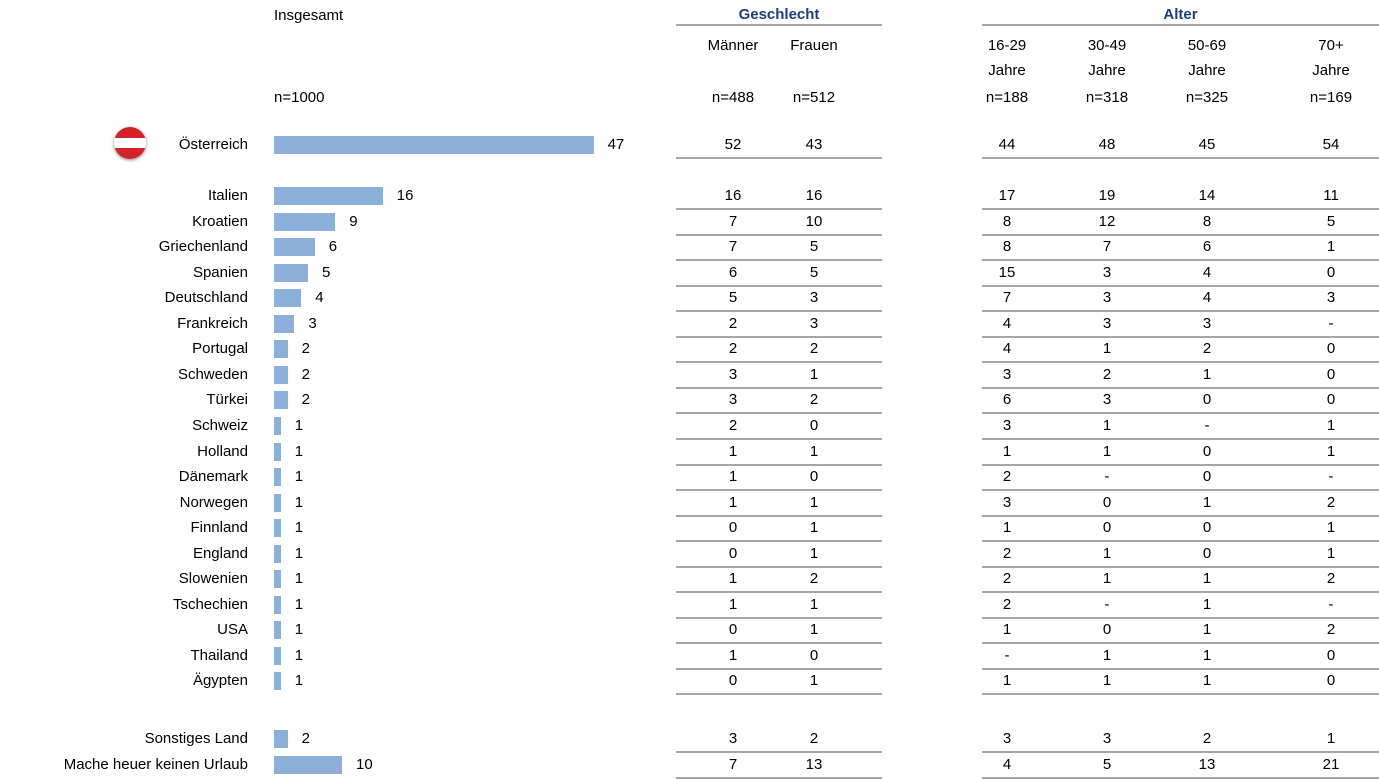 The width and height of the screenshot is (1379, 779). What do you see at coordinates (814, 764) in the screenshot?
I see `cell-value: 13` at bounding box center [814, 764].